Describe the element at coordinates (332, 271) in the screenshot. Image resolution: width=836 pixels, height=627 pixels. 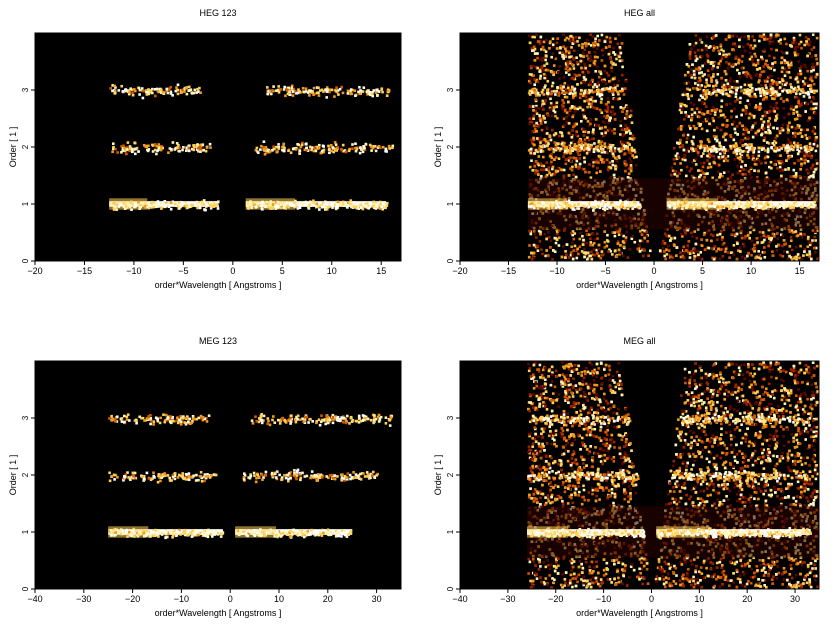
I see `x-tick-label: 10` at that location.